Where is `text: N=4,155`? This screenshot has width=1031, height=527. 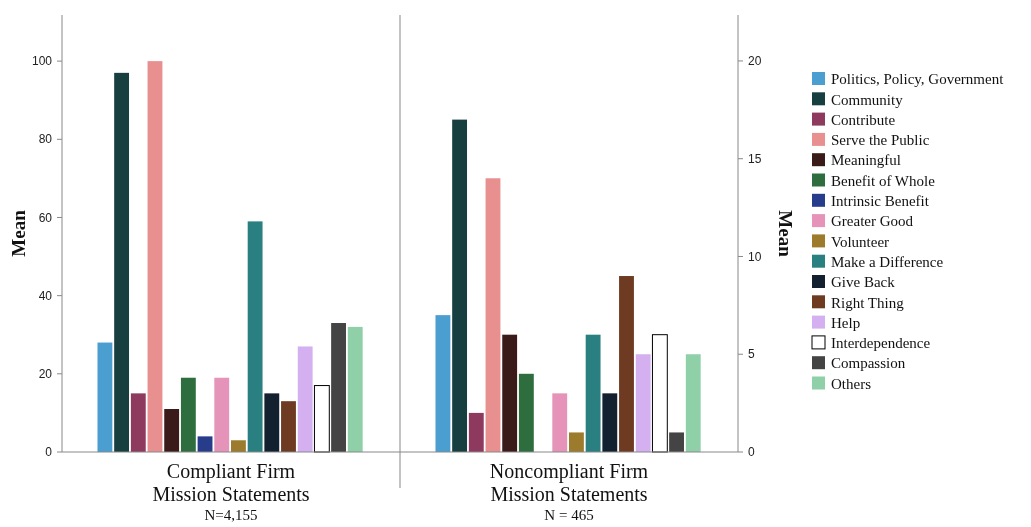 text: N=4,155 is located at coordinates (231, 515).